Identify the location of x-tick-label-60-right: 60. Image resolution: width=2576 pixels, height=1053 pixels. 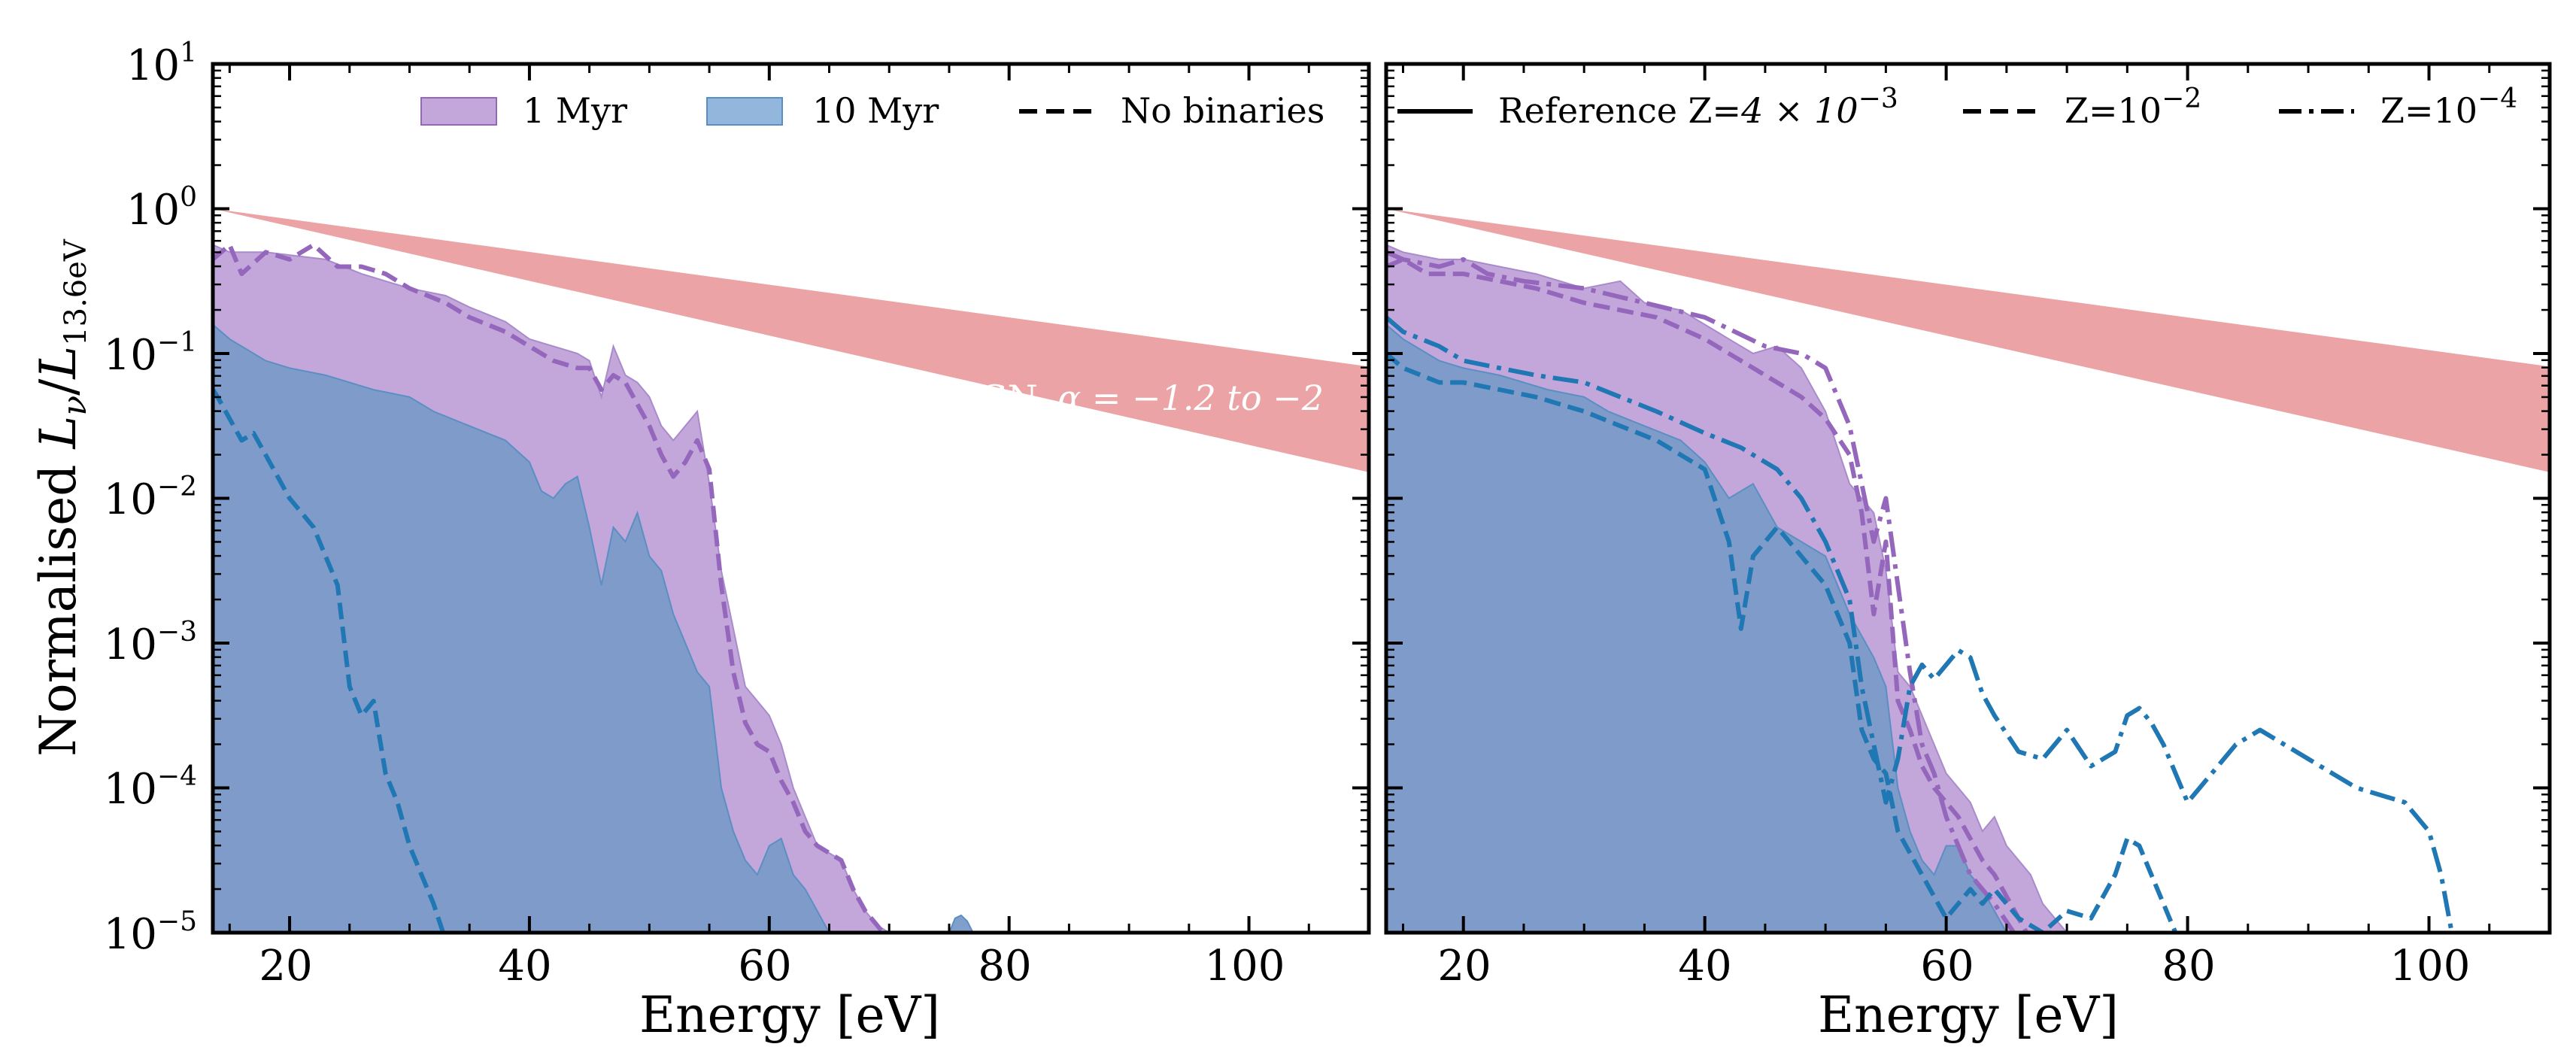
(1947, 967).